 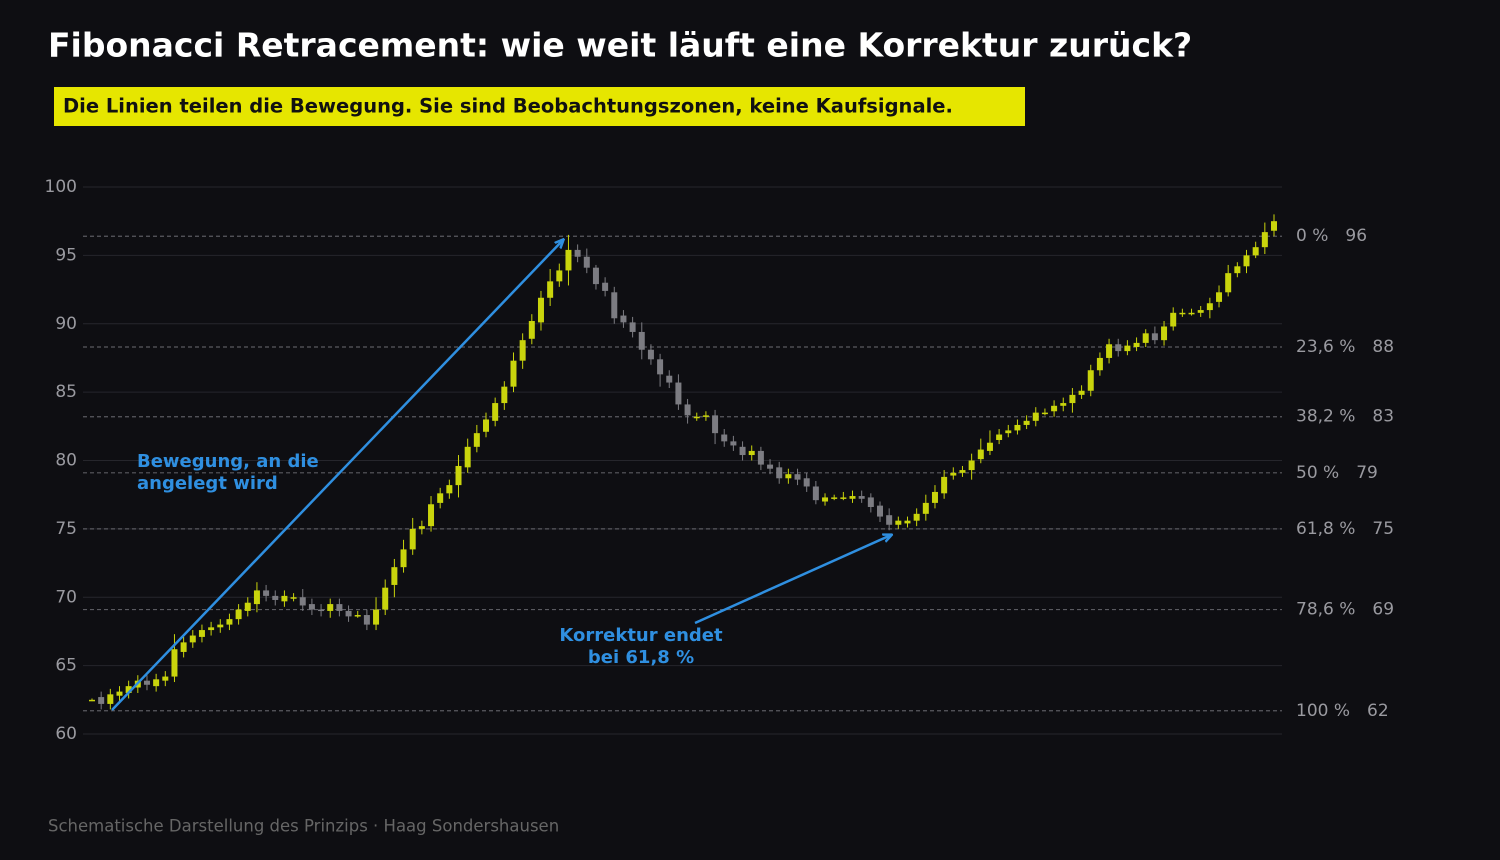 I want to click on fib-level-label: 38,2 % 83, so click(x=1345, y=417).